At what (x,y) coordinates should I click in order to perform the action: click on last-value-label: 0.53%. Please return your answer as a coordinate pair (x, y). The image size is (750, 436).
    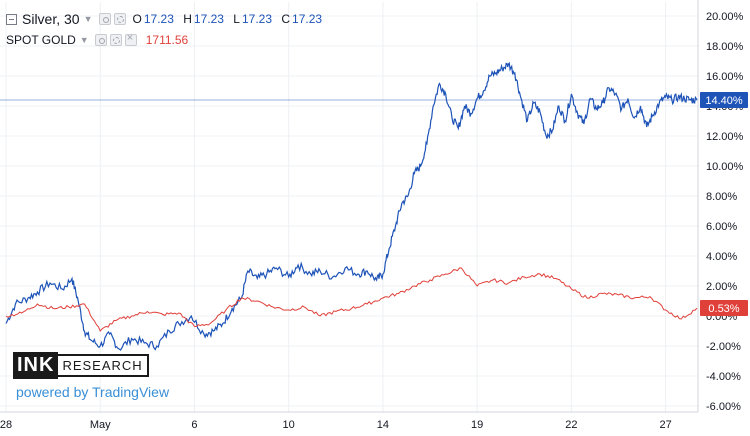
    Looking at the image, I should click on (723, 309).